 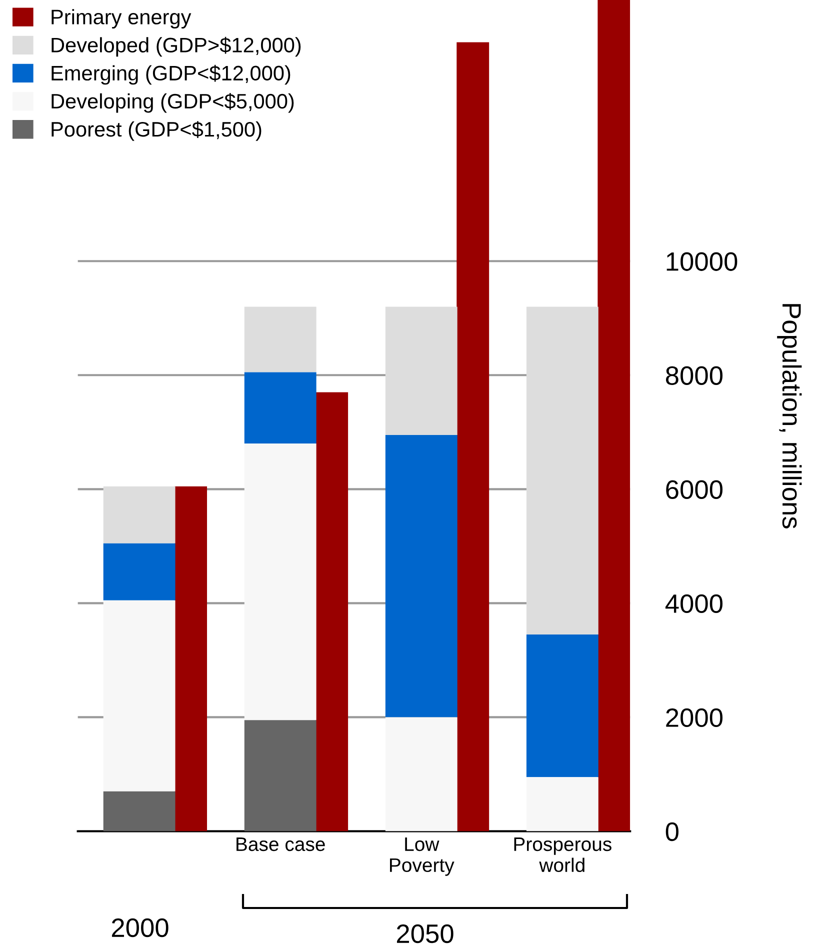 I want to click on y-axis-title: Population, millions, so click(x=789, y=416).